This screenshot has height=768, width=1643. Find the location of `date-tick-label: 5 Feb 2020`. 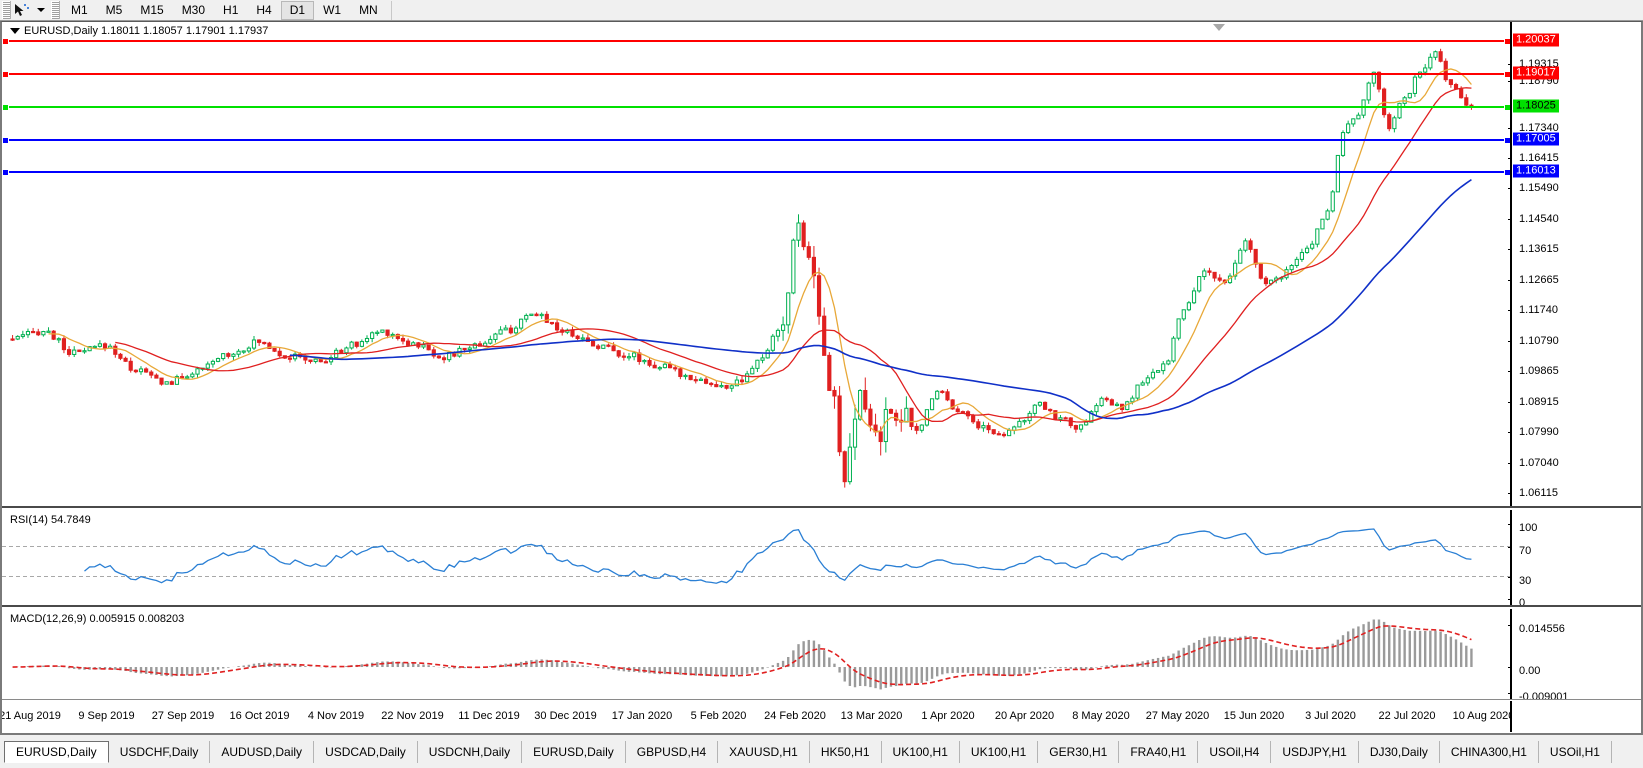

date-tick-label: 5 Feb 2020 is located at coordinates (718, 716).